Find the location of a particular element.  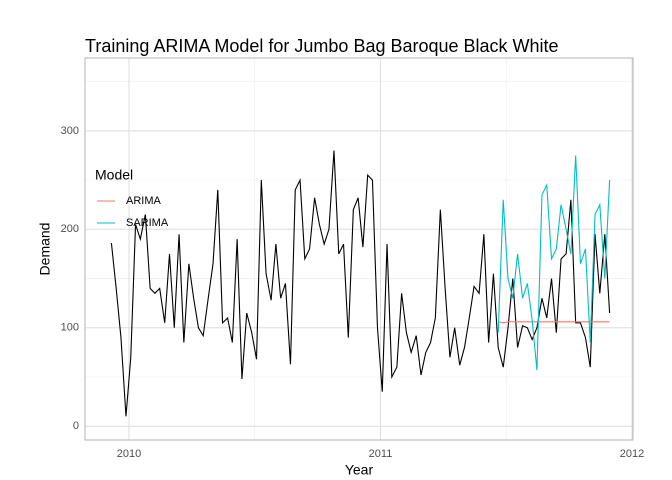

legend-label: SARIMA is located at coordinates (147, 223).